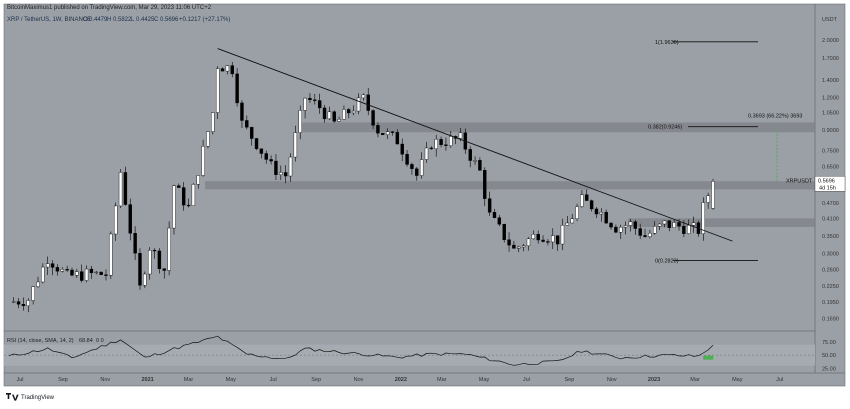 Image resolution: width=850 pixels, height=409 pixels. Describe the element at coordinates (703, 152) in the screenshot. I see `fib-levels: 1(1.9636) 0.382(0.9246) 0(0.2823)` at that location.